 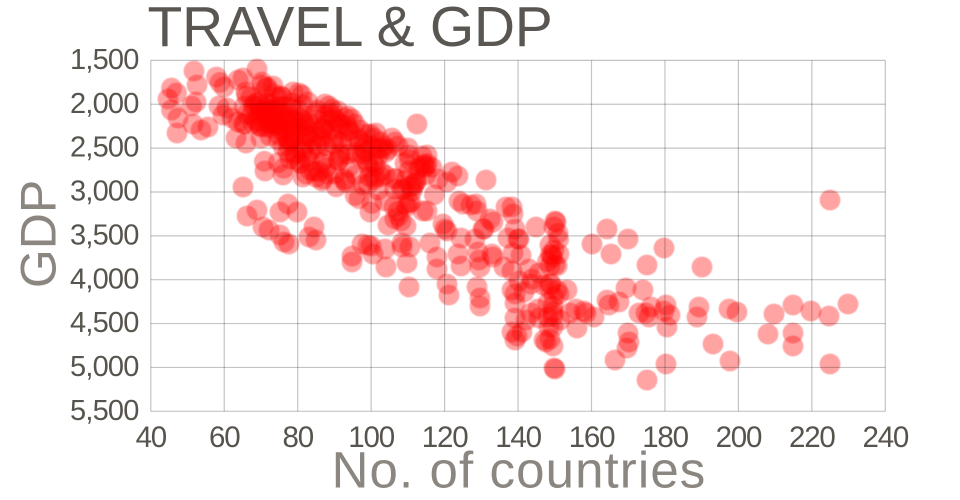 What do you see at coordinates (519, 470) in the screenshot?
I see `svg-text: No. of countries` at bounding box center [519, 470].